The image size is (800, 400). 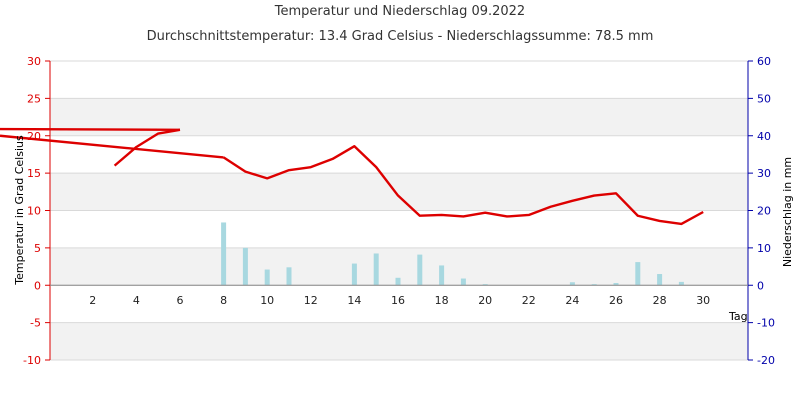 What do you see at coordinates (764, 98) in the screenshot?
I see `y2-tick-label: 50` at bounding box center [764, 98].